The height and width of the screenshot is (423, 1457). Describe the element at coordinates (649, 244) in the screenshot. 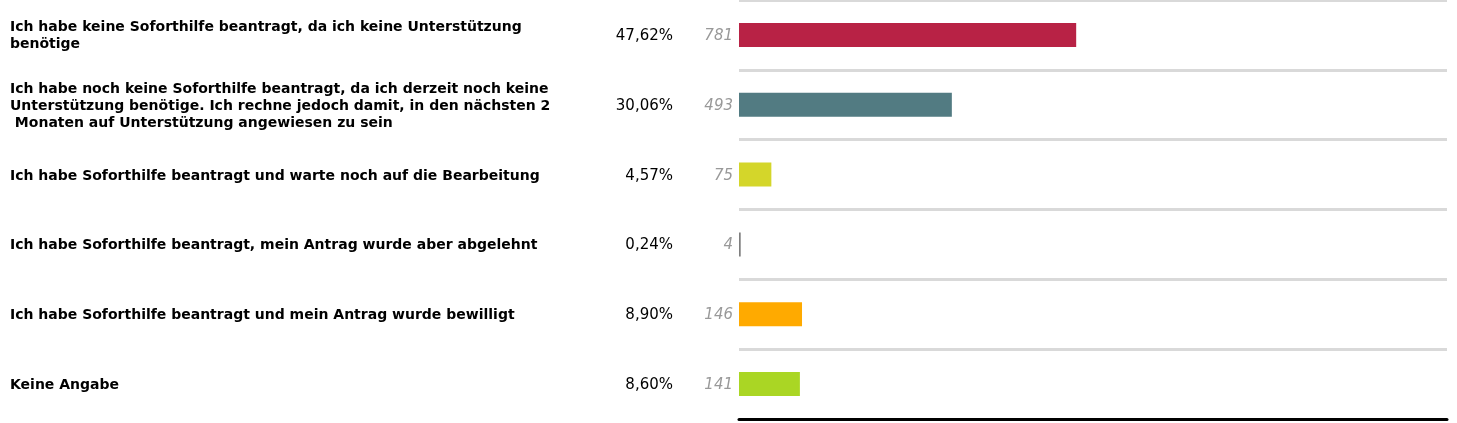

I see `data-label: 0,24%` at that location.